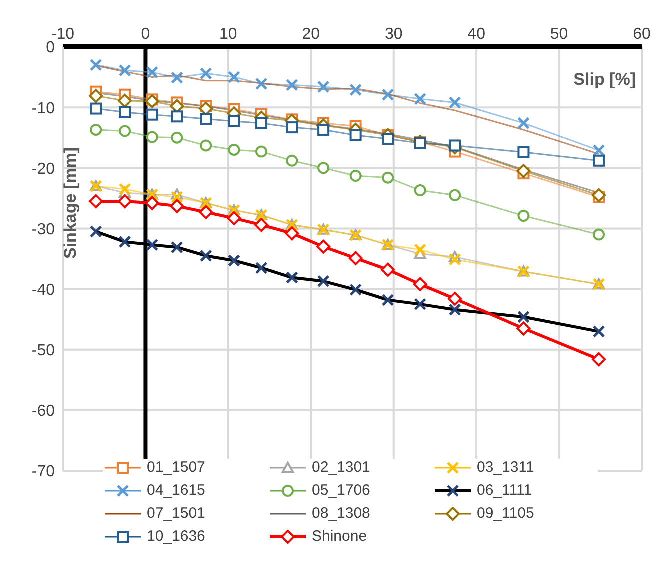 This screenshot has width=664, height=567. Describe the element at coordinates (559, 34) in the screenshot. I see `x-tick-label: 50` at that location.